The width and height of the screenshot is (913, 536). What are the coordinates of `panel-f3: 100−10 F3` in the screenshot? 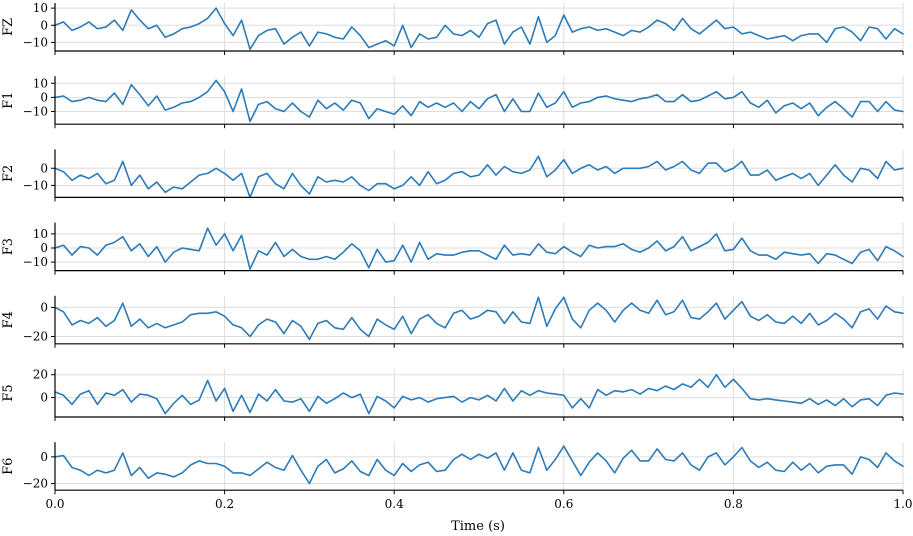 It's located at (452, 248).